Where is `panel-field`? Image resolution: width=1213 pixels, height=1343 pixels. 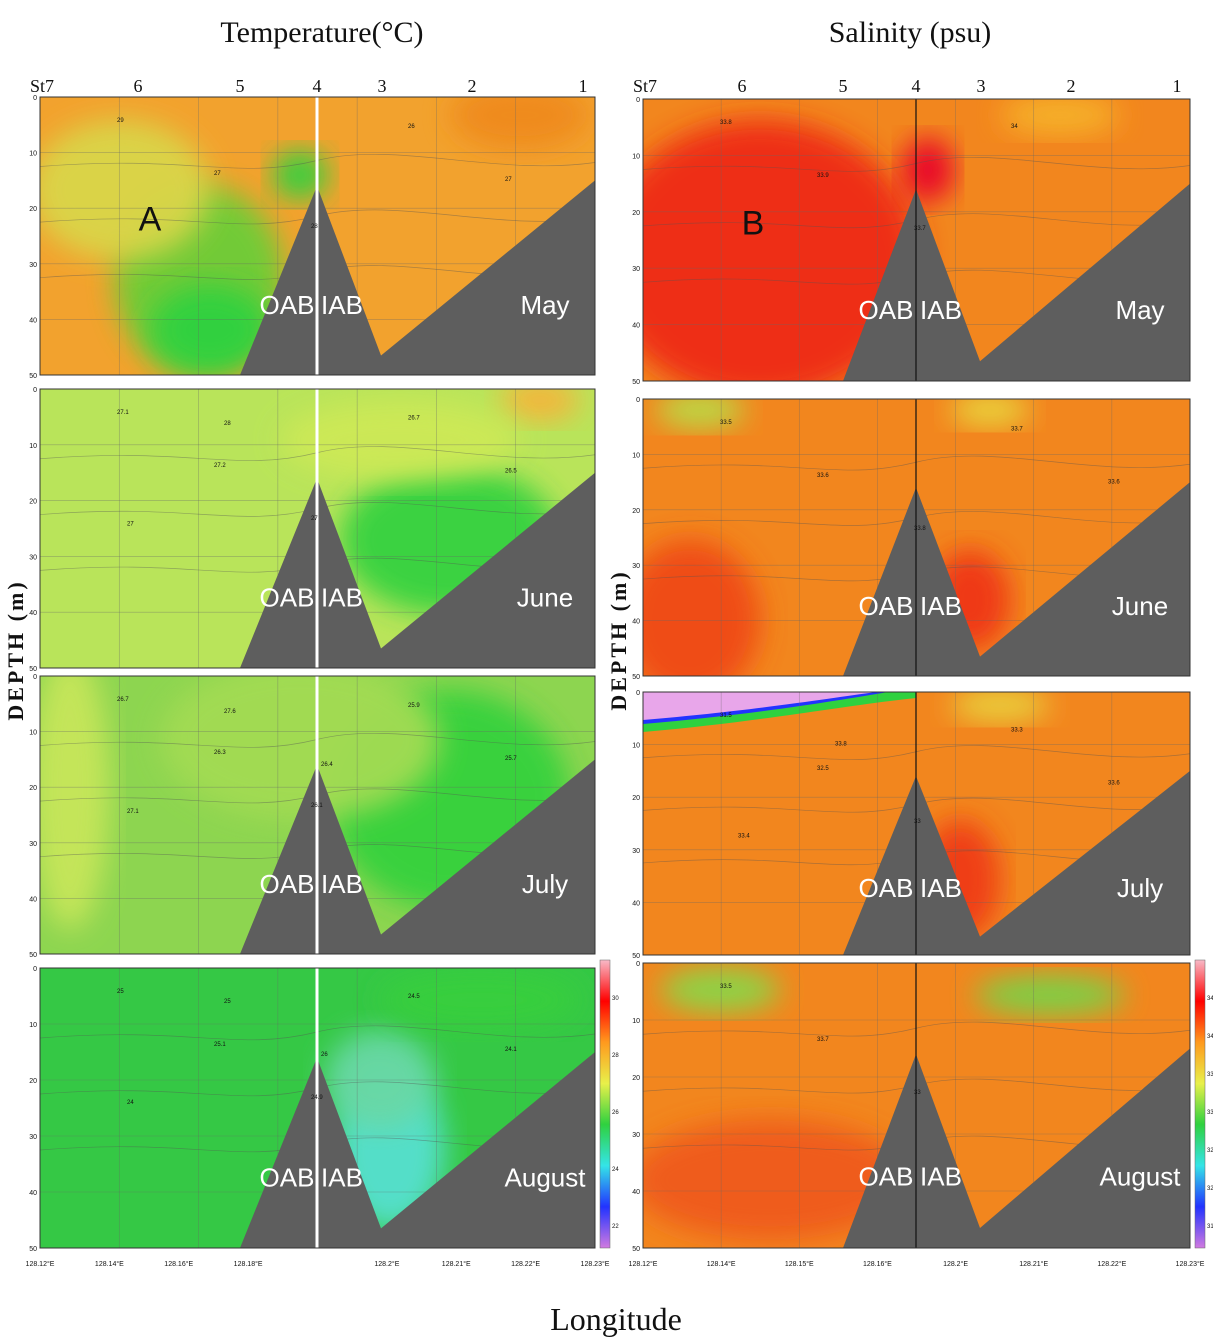
panel-field is located at coordinates (916, 537).